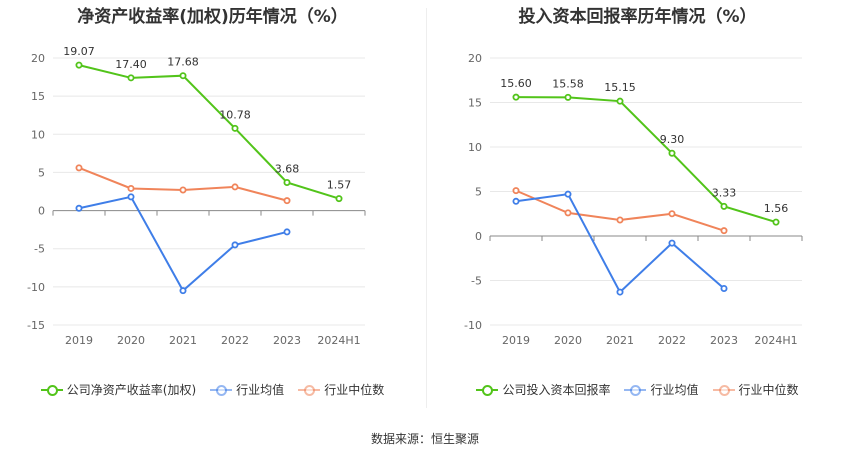  What do you see at coordinates (341, 389) in the screenshot?
I see `roe-legend-item-2: 行业中位数` at bounding box center [341, 389].